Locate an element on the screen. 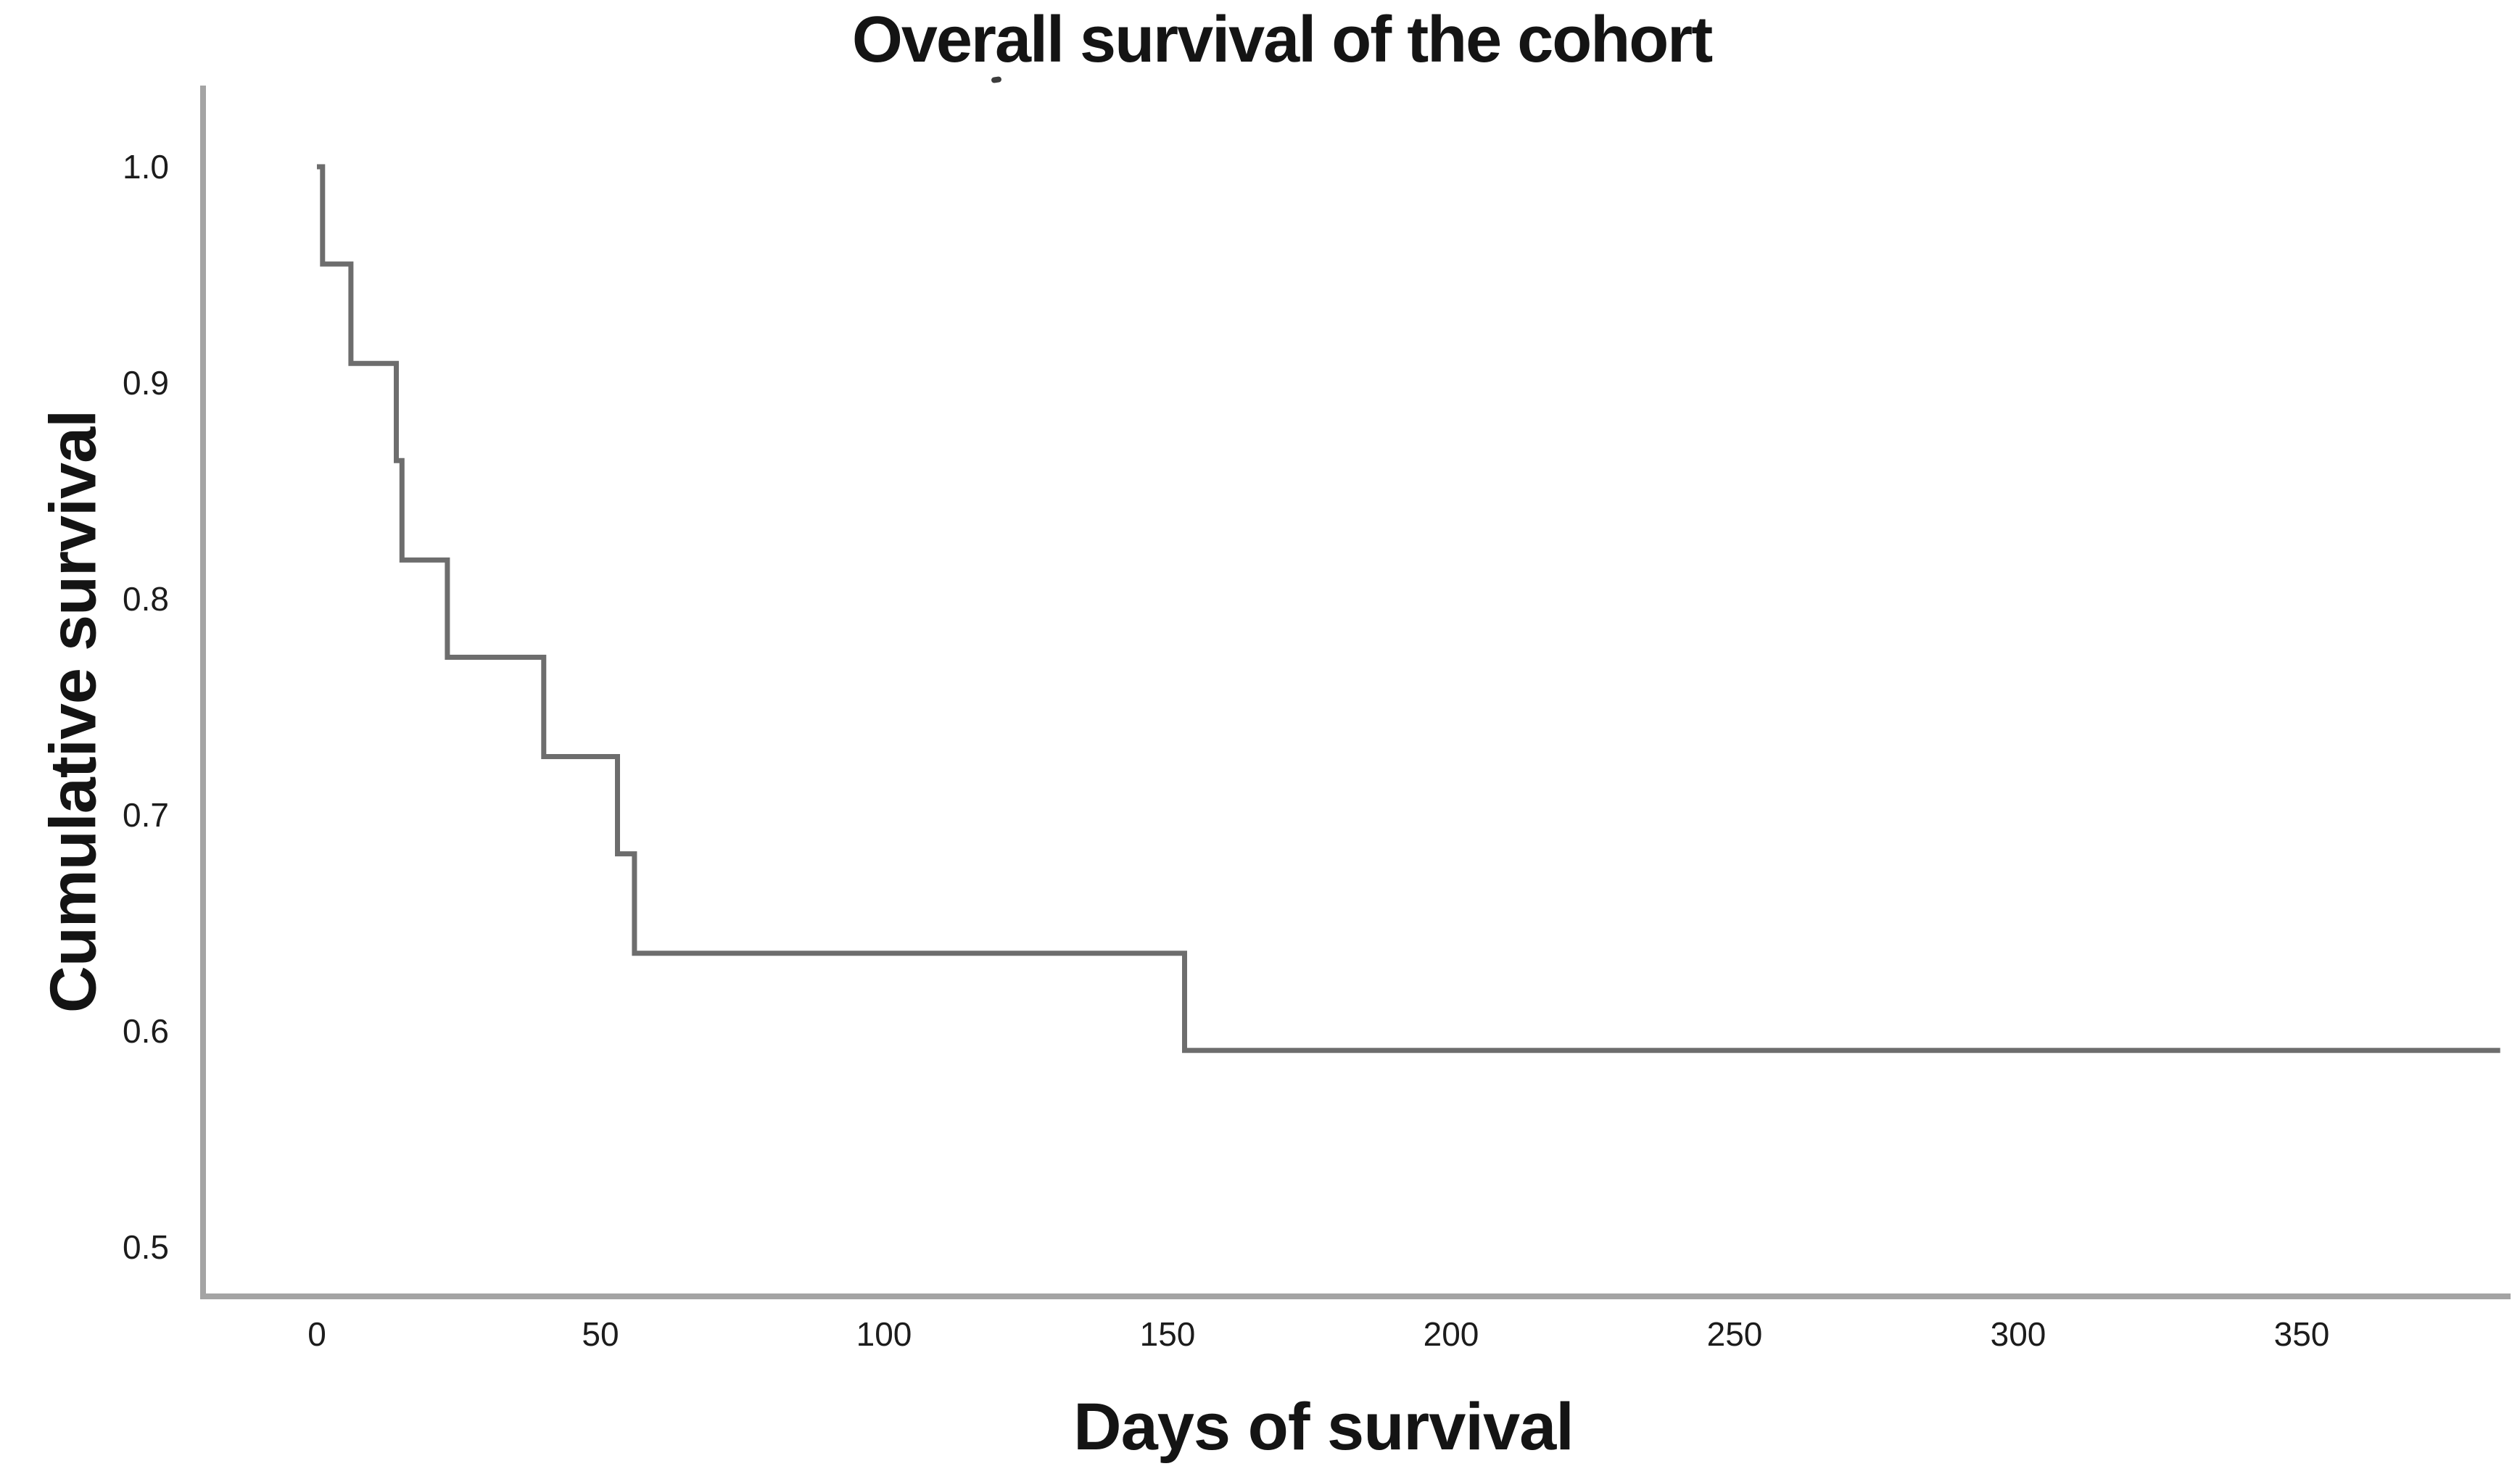 The image size is (2520, 1482). x-tick-label: 300 is located at coordinates (2018, 1334).